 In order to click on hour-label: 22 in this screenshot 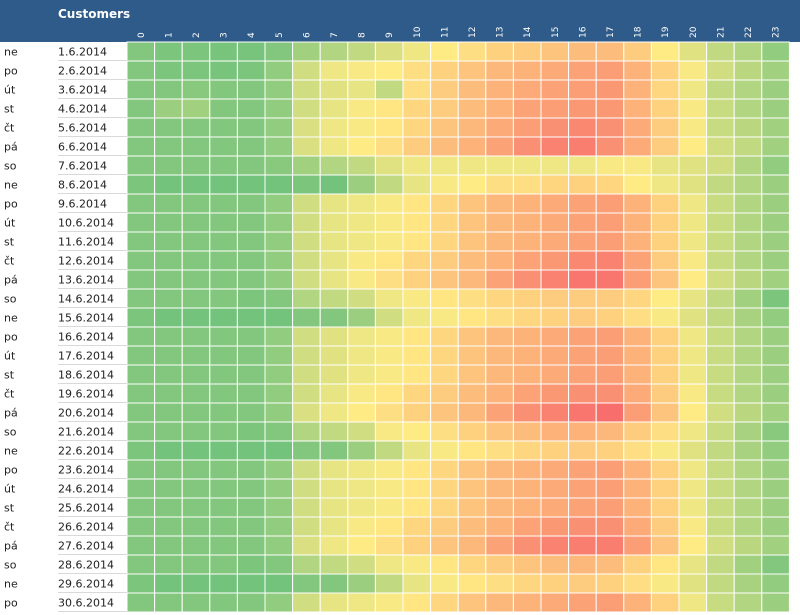, I will do `click(749, 32)`.